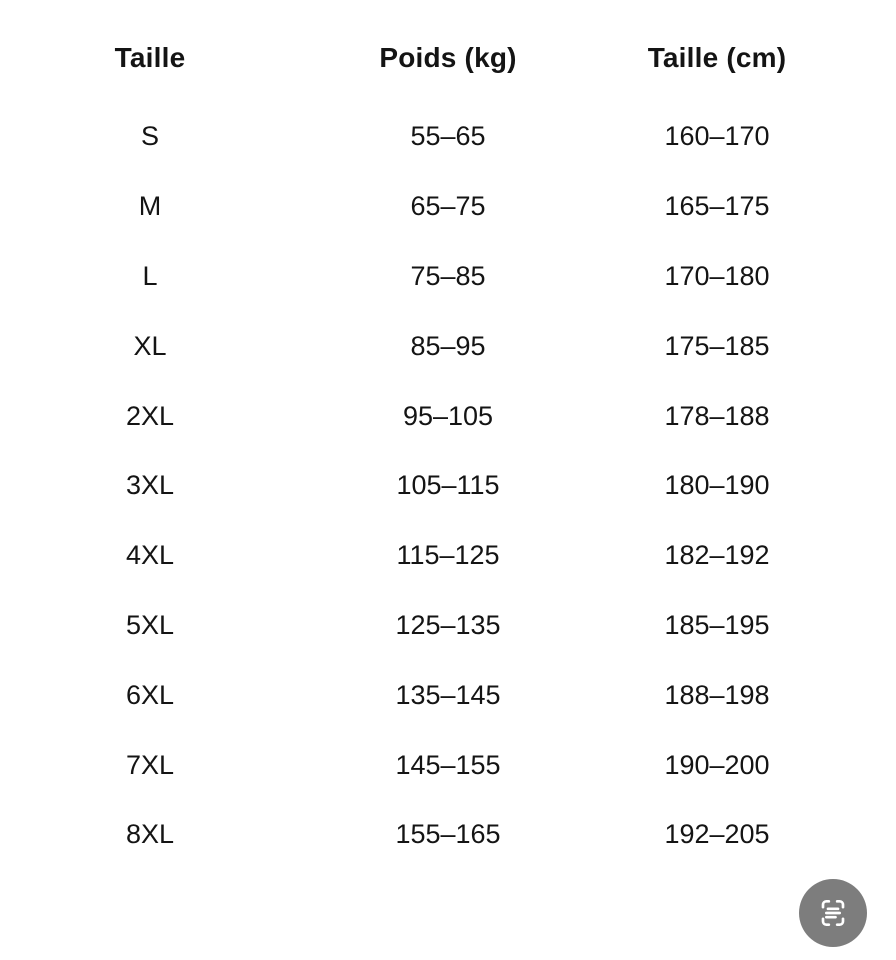 This screenshot has width=896, height=960. What do you see at coordinates (717, 485) in the screenshot?
I see `height-cell: 180–190` at bounding box center [717, 485].